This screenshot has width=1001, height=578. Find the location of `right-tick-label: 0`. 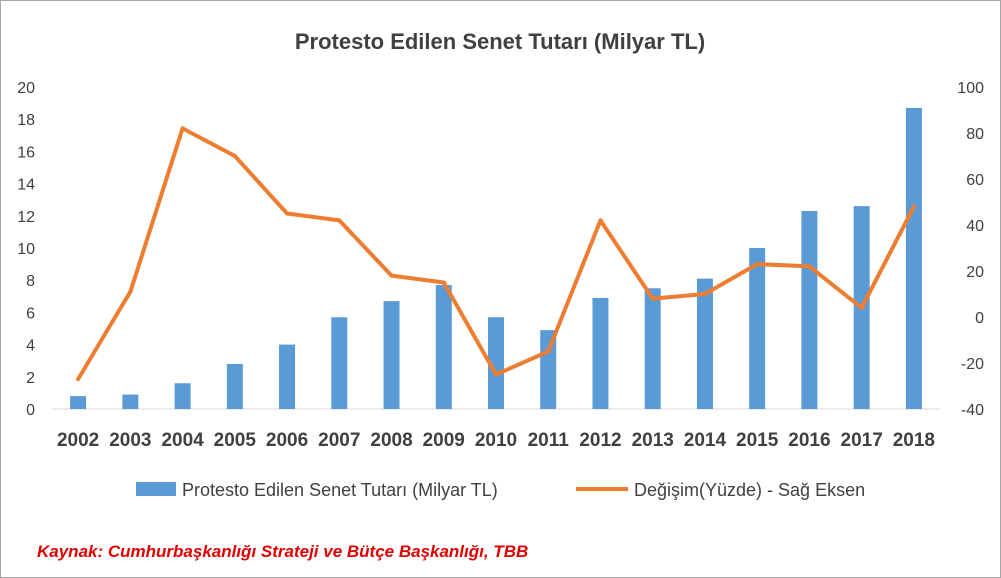

right-tick-label: 0 is located at coordinates (979, 318).